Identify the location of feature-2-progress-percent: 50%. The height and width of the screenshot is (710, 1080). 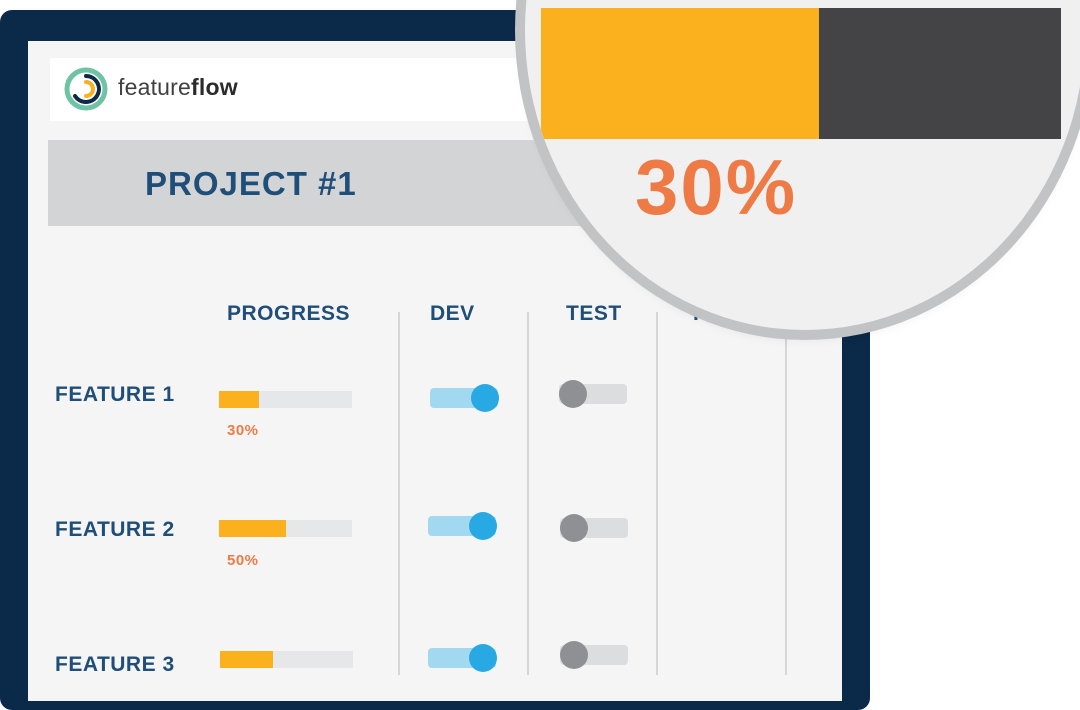
(243, 560).